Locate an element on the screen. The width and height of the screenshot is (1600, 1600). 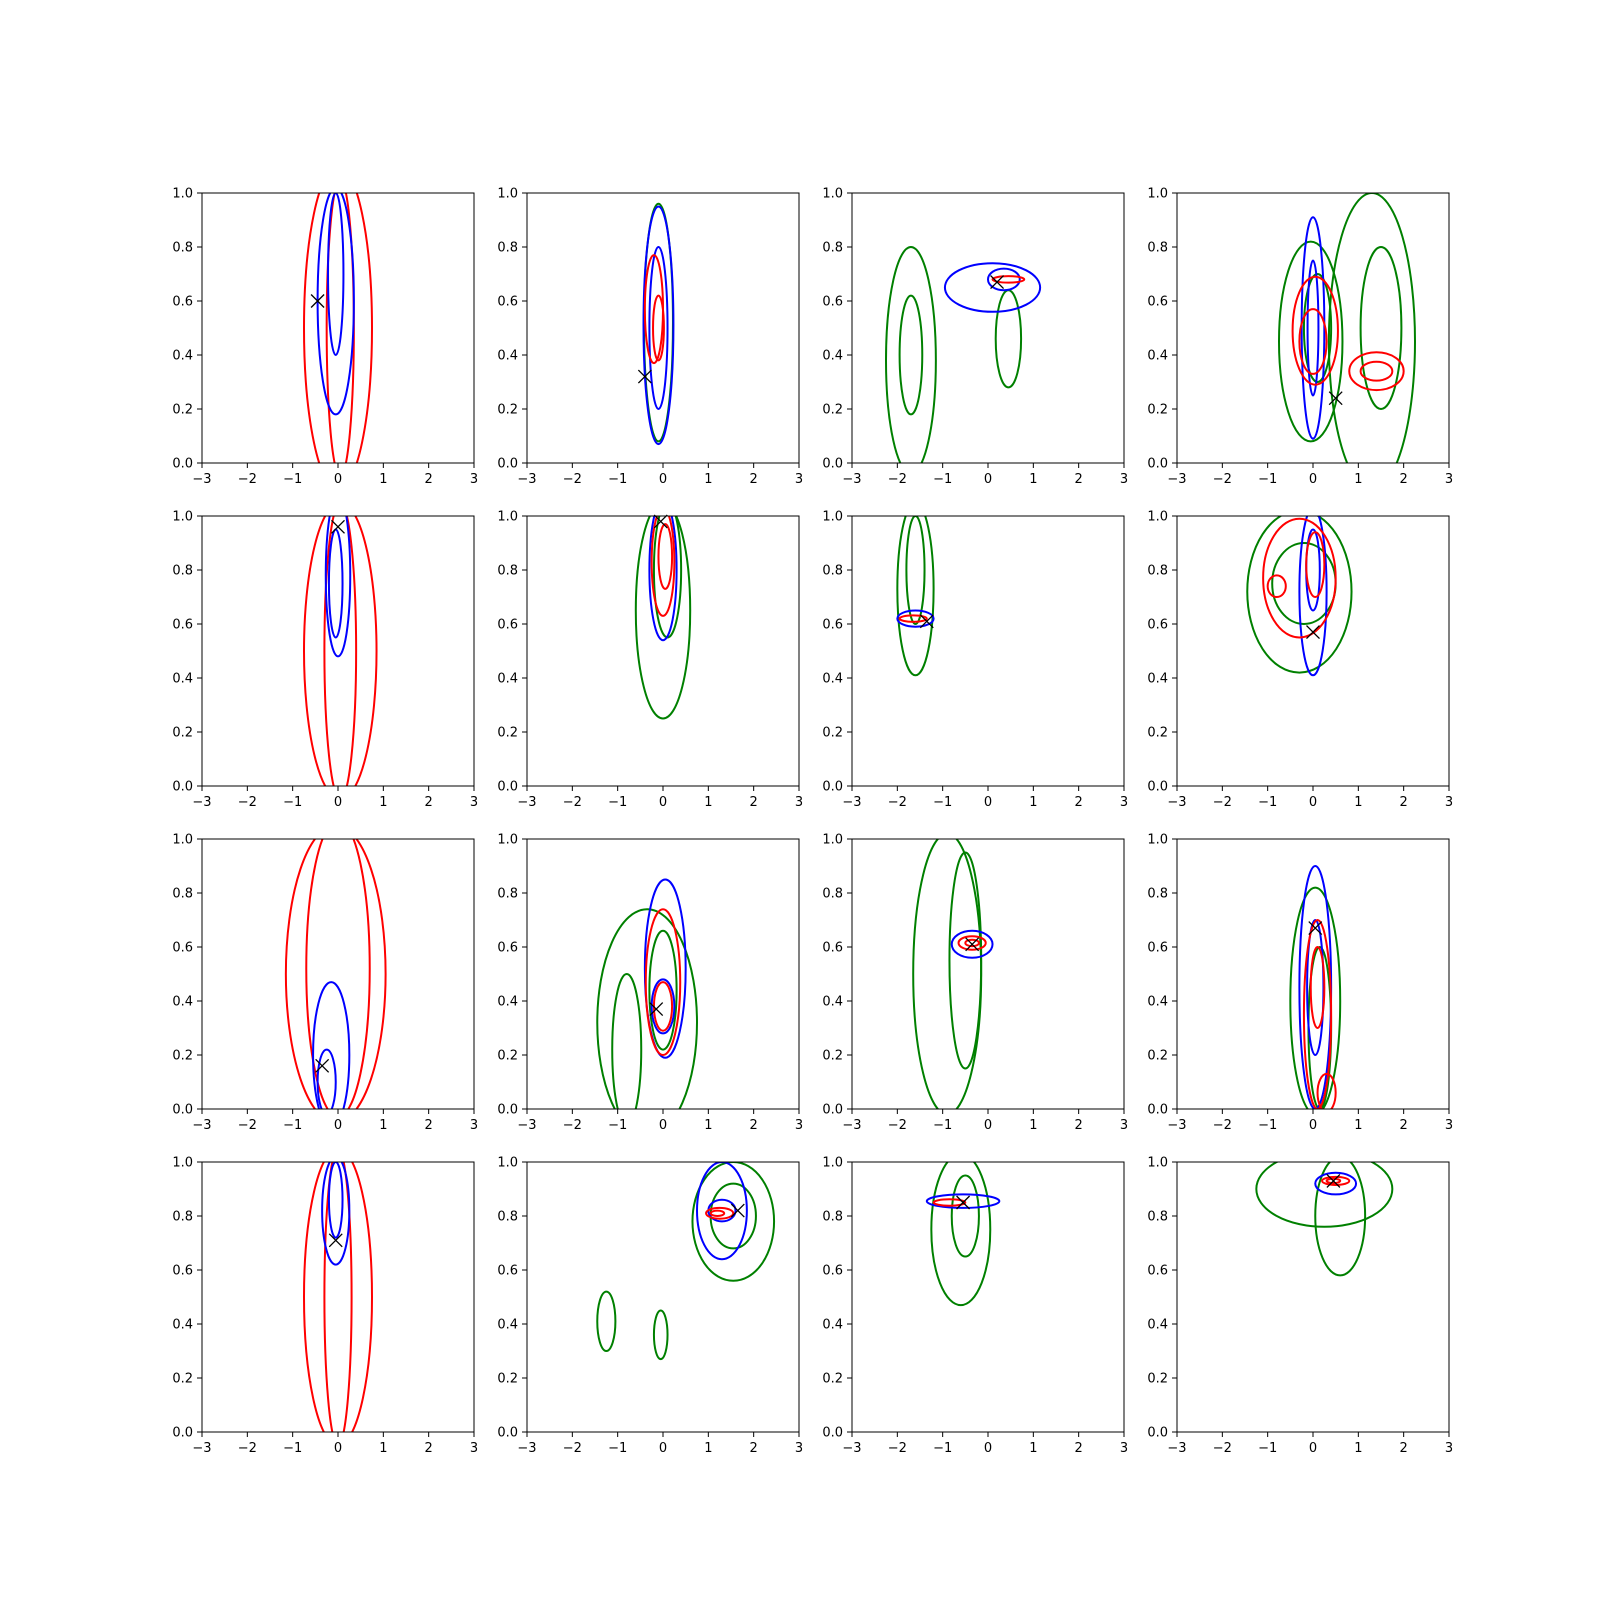
subplot-14: −3 −2 −1 0 1 2 3 0.0 0.2 0.4 0.6 0.8 1.0 is located at coordinates (650, 1306).